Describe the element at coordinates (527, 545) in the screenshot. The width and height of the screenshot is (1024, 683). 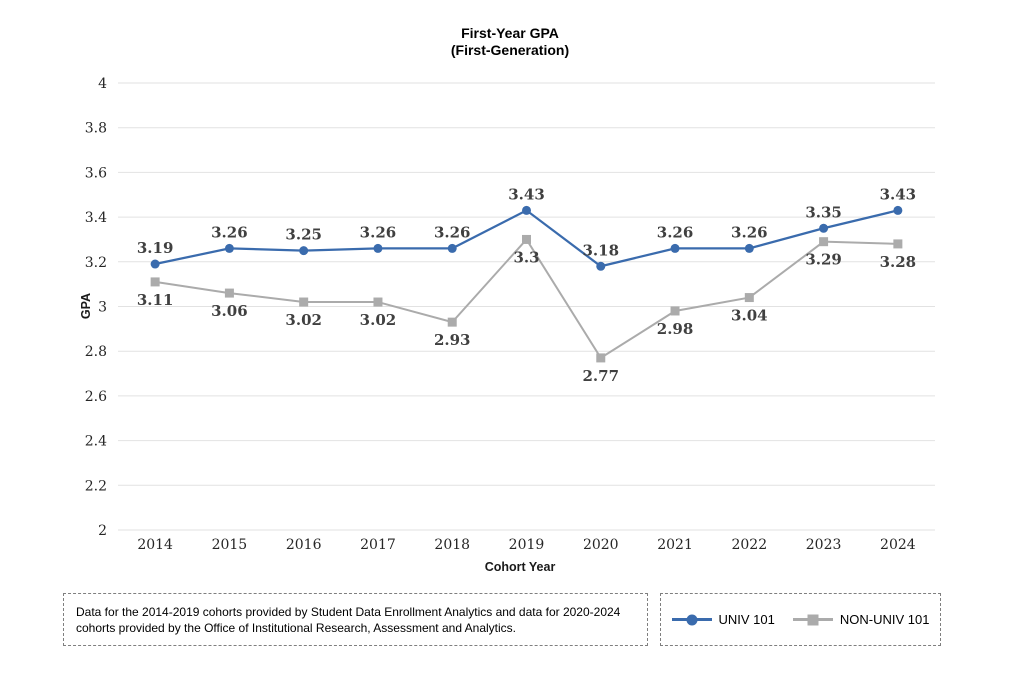
I see `x-tick-label: 2019` at that location.